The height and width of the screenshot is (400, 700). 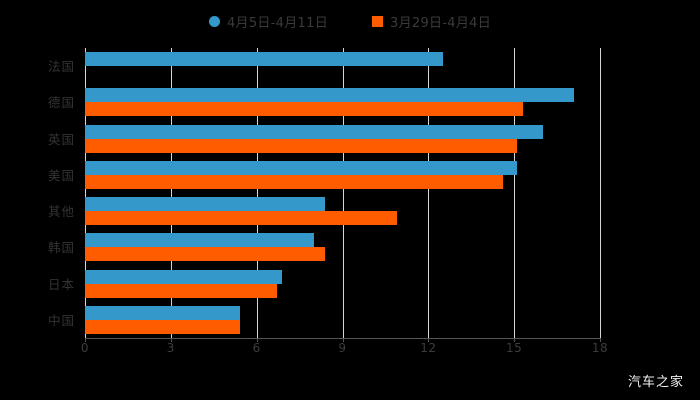 What do you see at coordinates (214, 21) in the screenshot?
I see `legend-marker-circle-icon` at bounding box center [214, 21].